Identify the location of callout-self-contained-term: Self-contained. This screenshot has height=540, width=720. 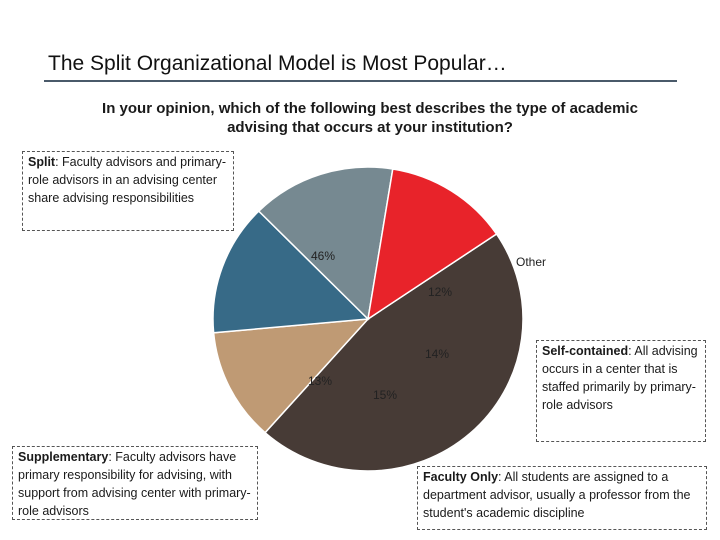
(585, 351).